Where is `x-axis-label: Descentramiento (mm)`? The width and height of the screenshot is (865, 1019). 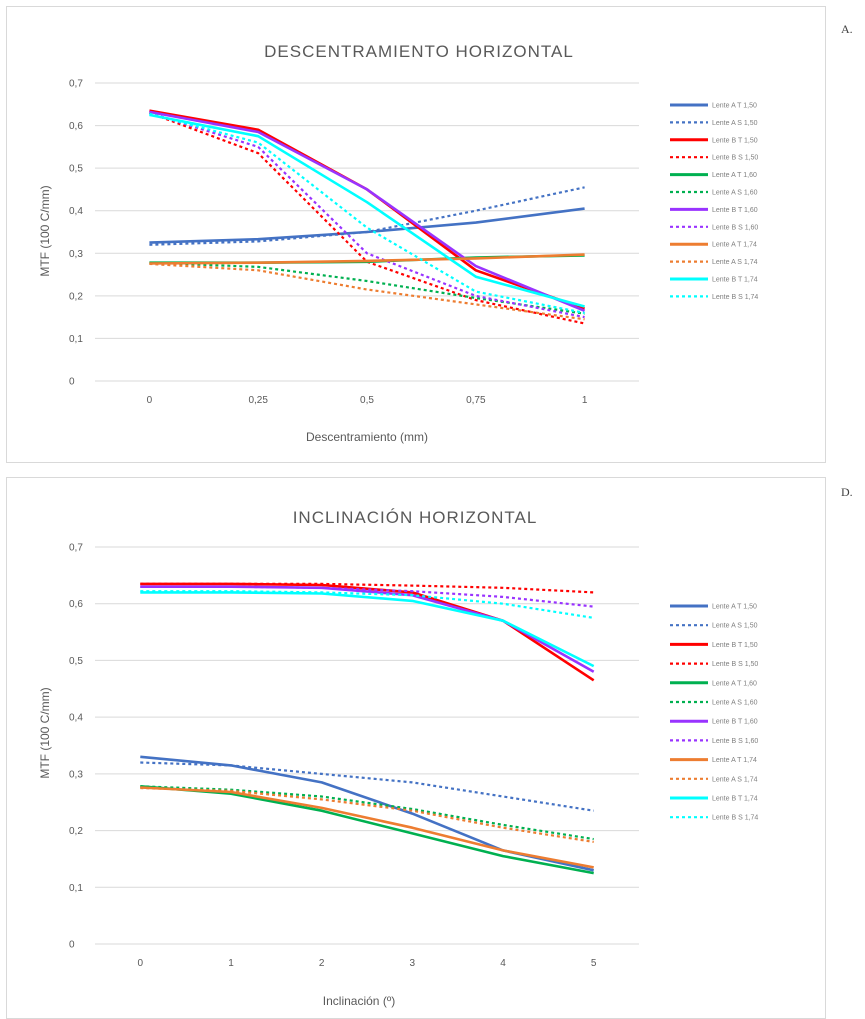 x-axis-label: Descentramiento (mm) is located at coordinates (367, 437).